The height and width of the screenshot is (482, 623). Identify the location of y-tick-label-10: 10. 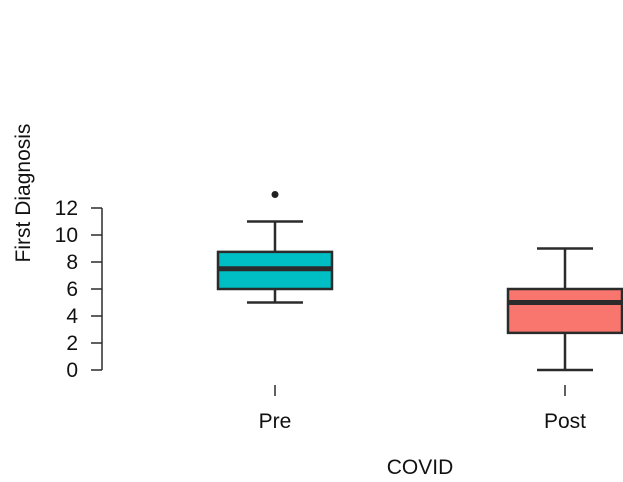
(66, 235).